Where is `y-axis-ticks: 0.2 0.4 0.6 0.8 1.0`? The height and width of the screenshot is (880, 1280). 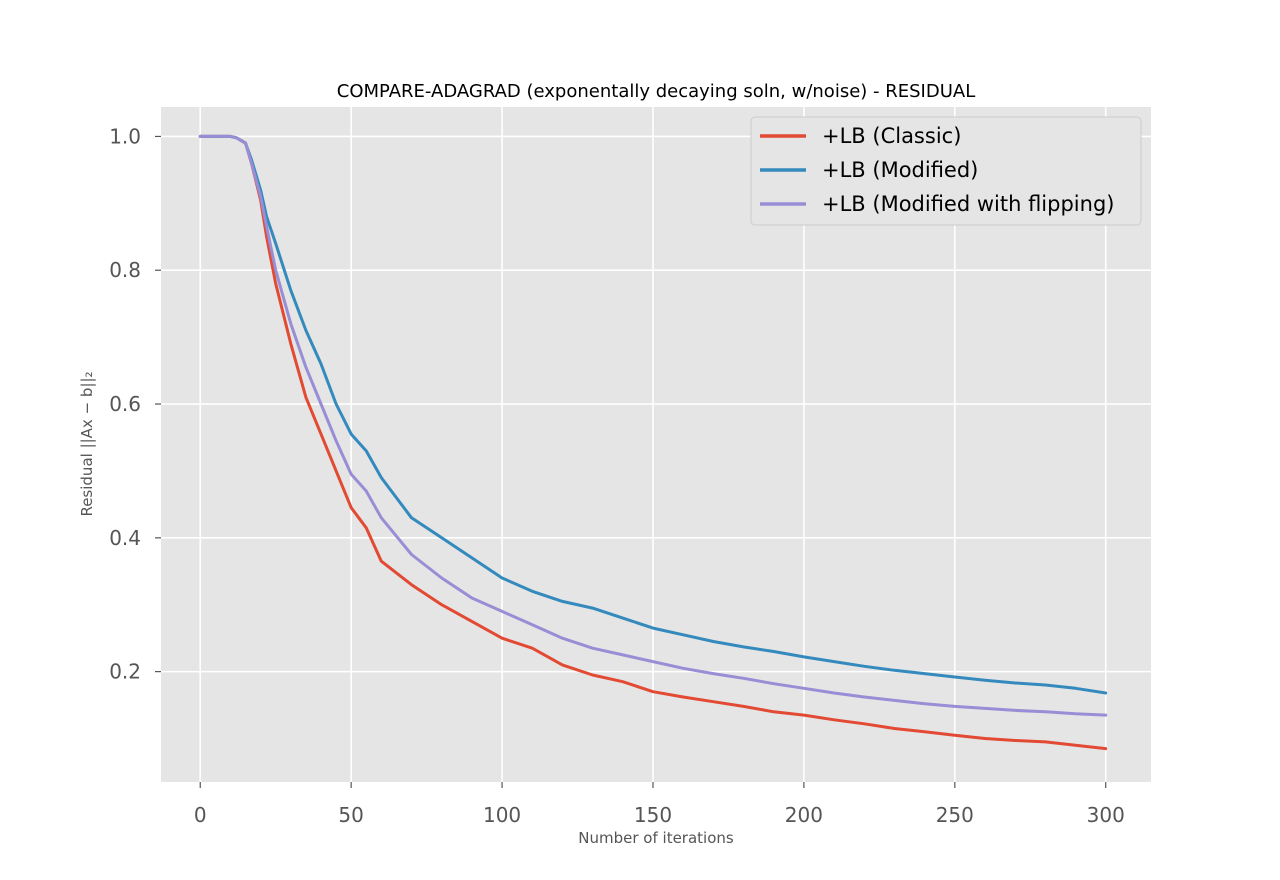
y-axis-ticks: 0.2 0.4 0.6 0.8 1.0 is located at coordinates (135, 404).